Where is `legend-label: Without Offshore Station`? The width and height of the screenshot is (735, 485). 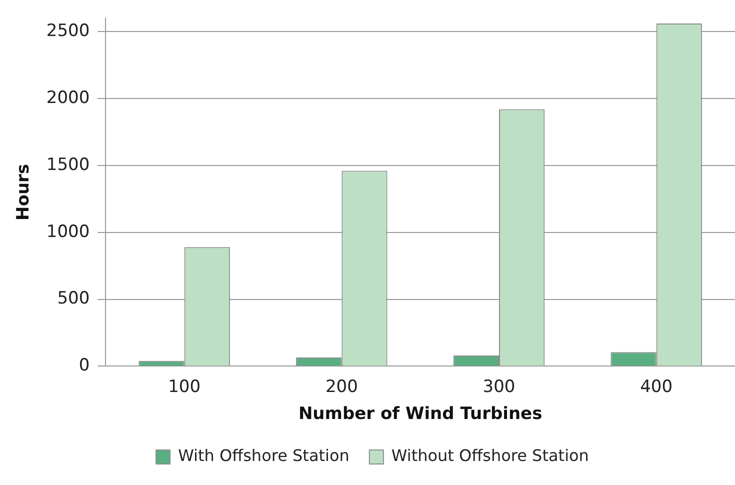
legend-label: Without Offshore Station is located at coordinates (490, 456).